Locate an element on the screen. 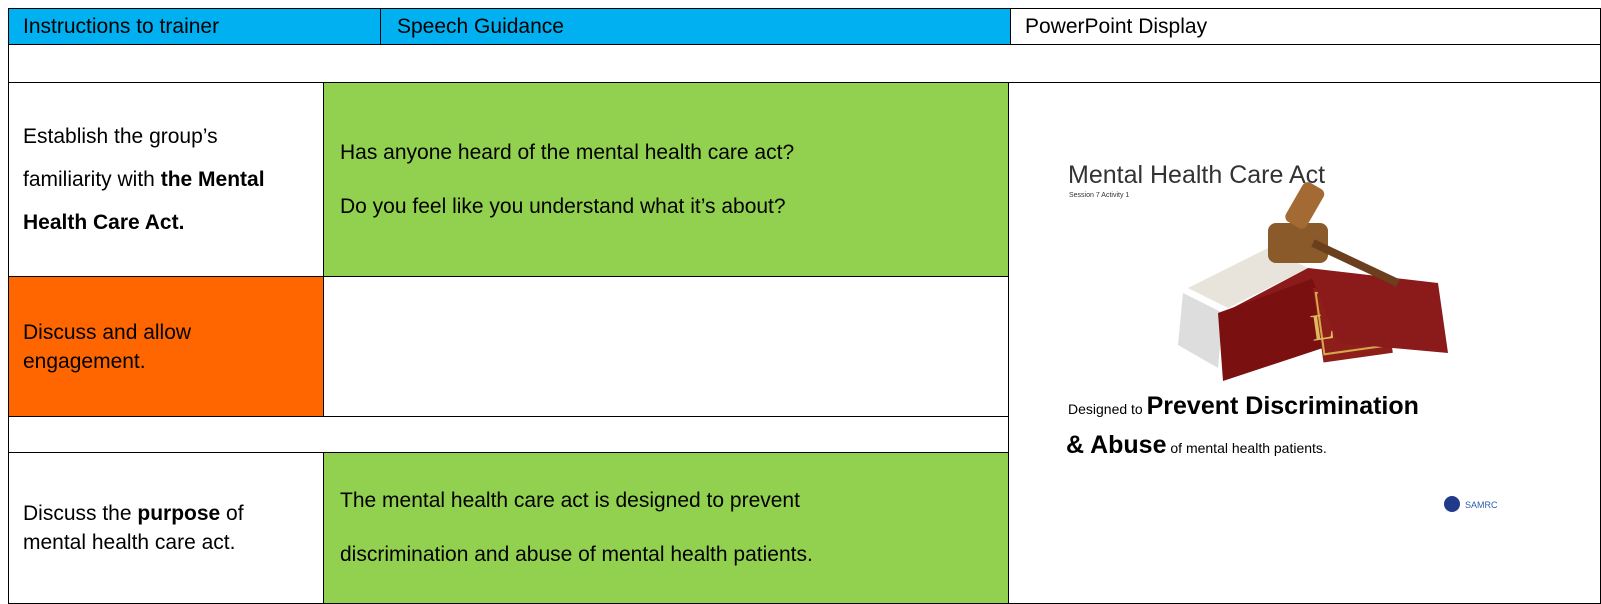 Image resolution: width=1601 pixels, height=604 pixels. header-text: PowerPoint Display is located at coordinates (1116, 26).